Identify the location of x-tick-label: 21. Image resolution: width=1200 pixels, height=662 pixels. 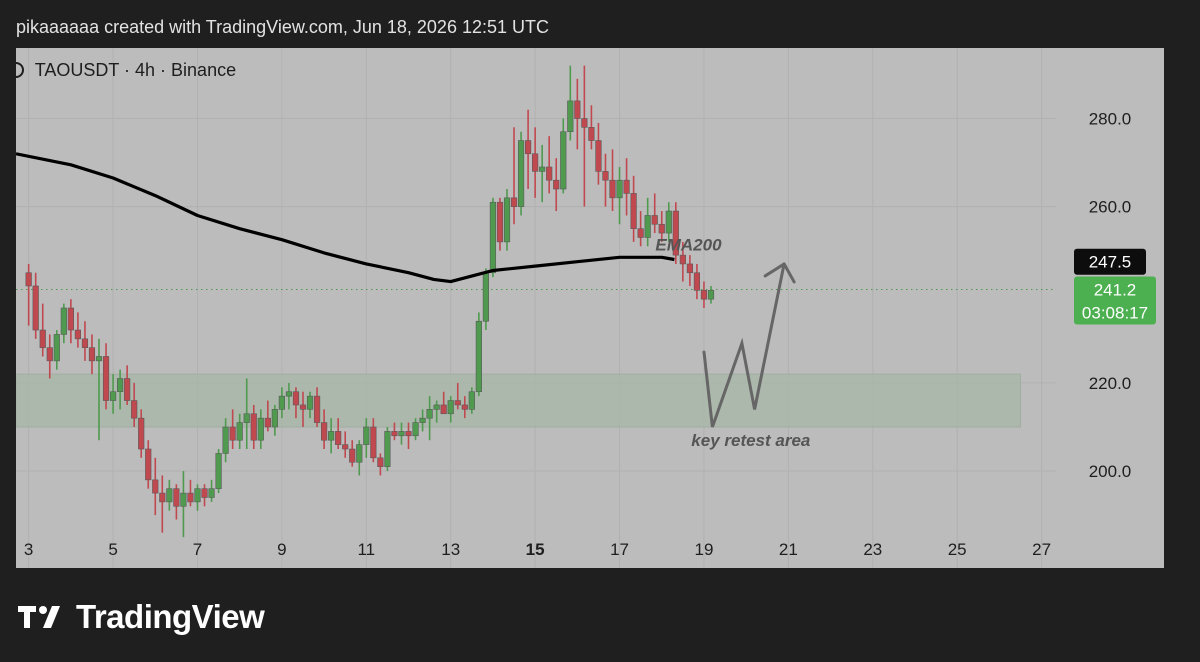
(788, 549).